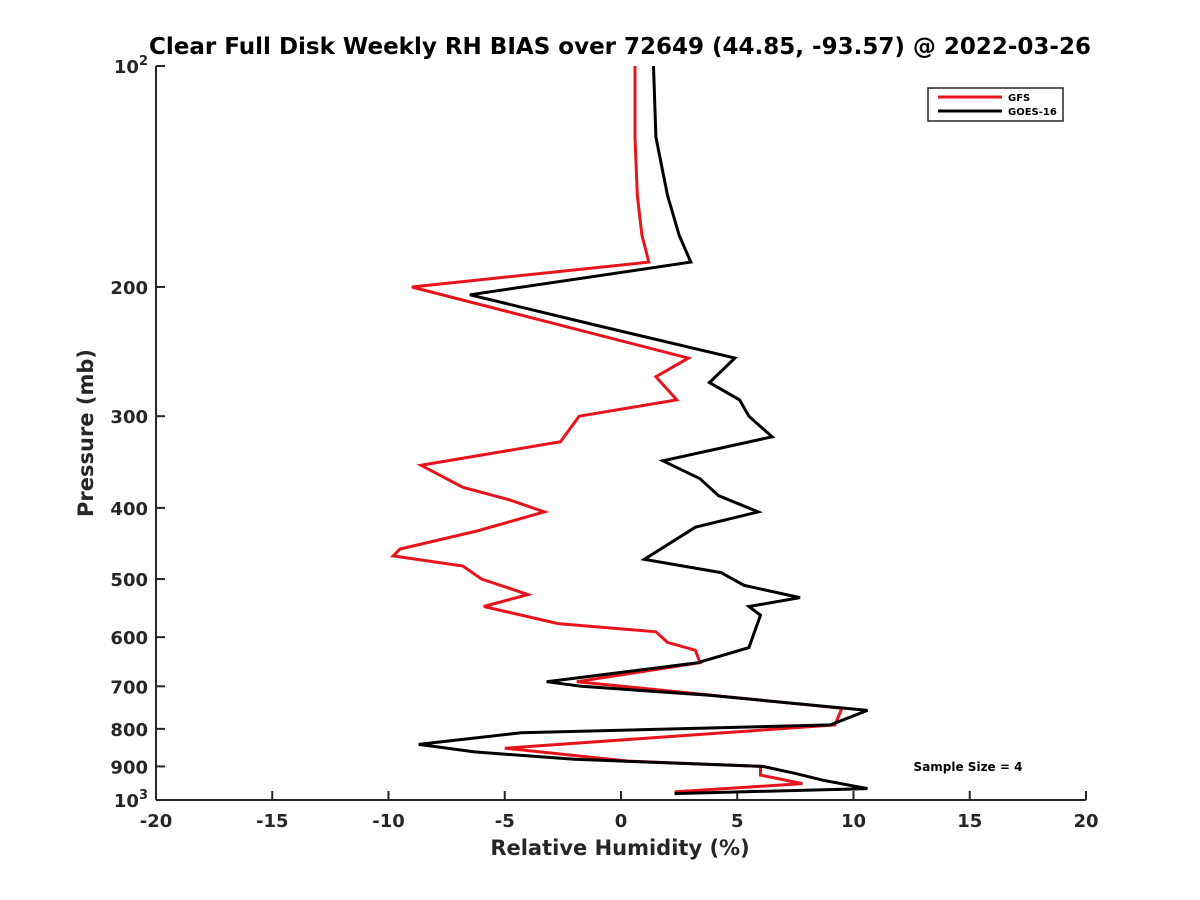  I want to click on y-tick-label: 900, so click(129, 767).